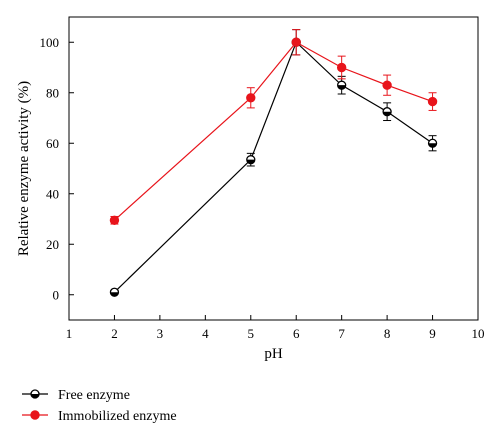 The height and width of the screenshot is (442, 500). I want to click on x-tick-label: 2, so click(114, 333).